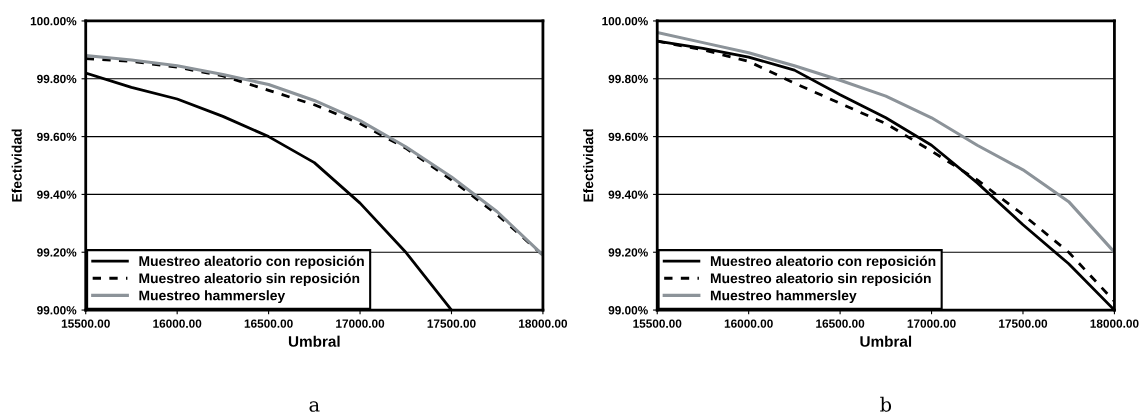 Image resolution: width=1143 pixels, height=419 pixels. I want to click on text: a, so click(314, 406).